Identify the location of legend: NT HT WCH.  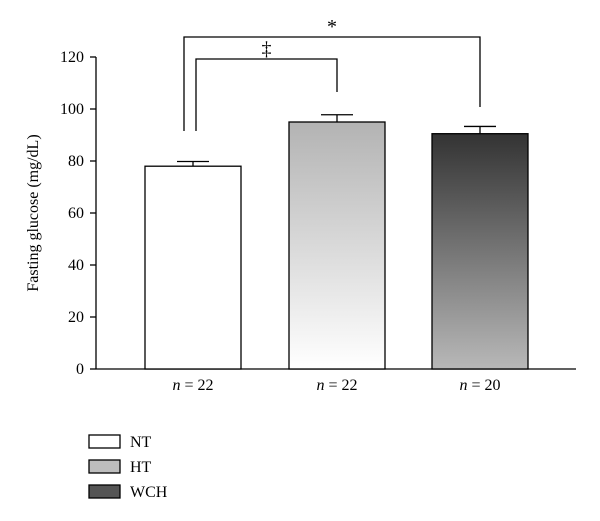
(128, 467).